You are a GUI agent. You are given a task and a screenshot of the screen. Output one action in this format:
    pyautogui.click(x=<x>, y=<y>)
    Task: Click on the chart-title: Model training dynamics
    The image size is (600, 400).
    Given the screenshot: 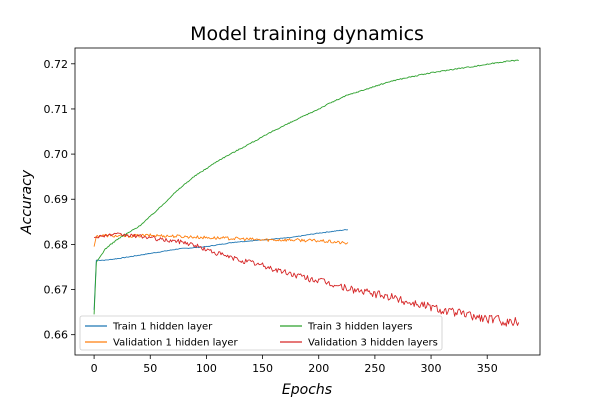 What is the action you would take?
    pyautogui.click(x=307, y=34)
    